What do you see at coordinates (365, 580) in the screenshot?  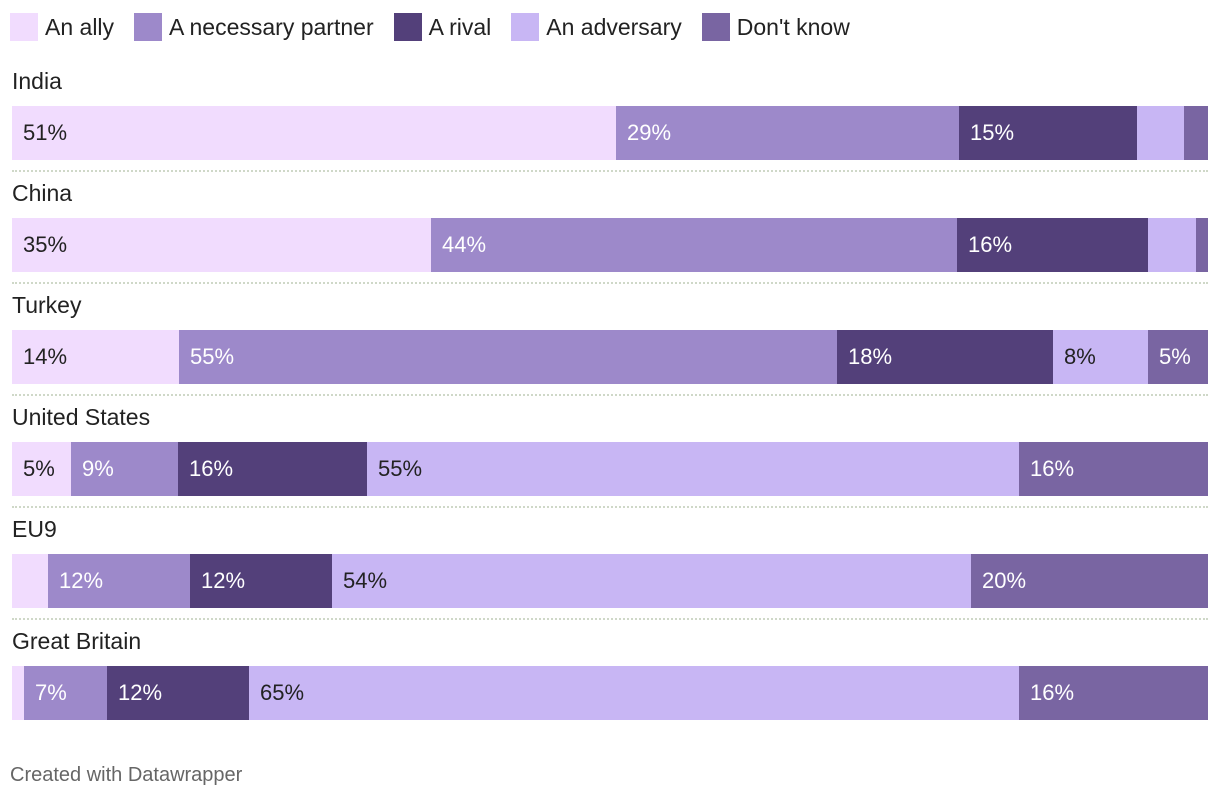 I see `data-label: 54%` at bounding box center [365, 580].